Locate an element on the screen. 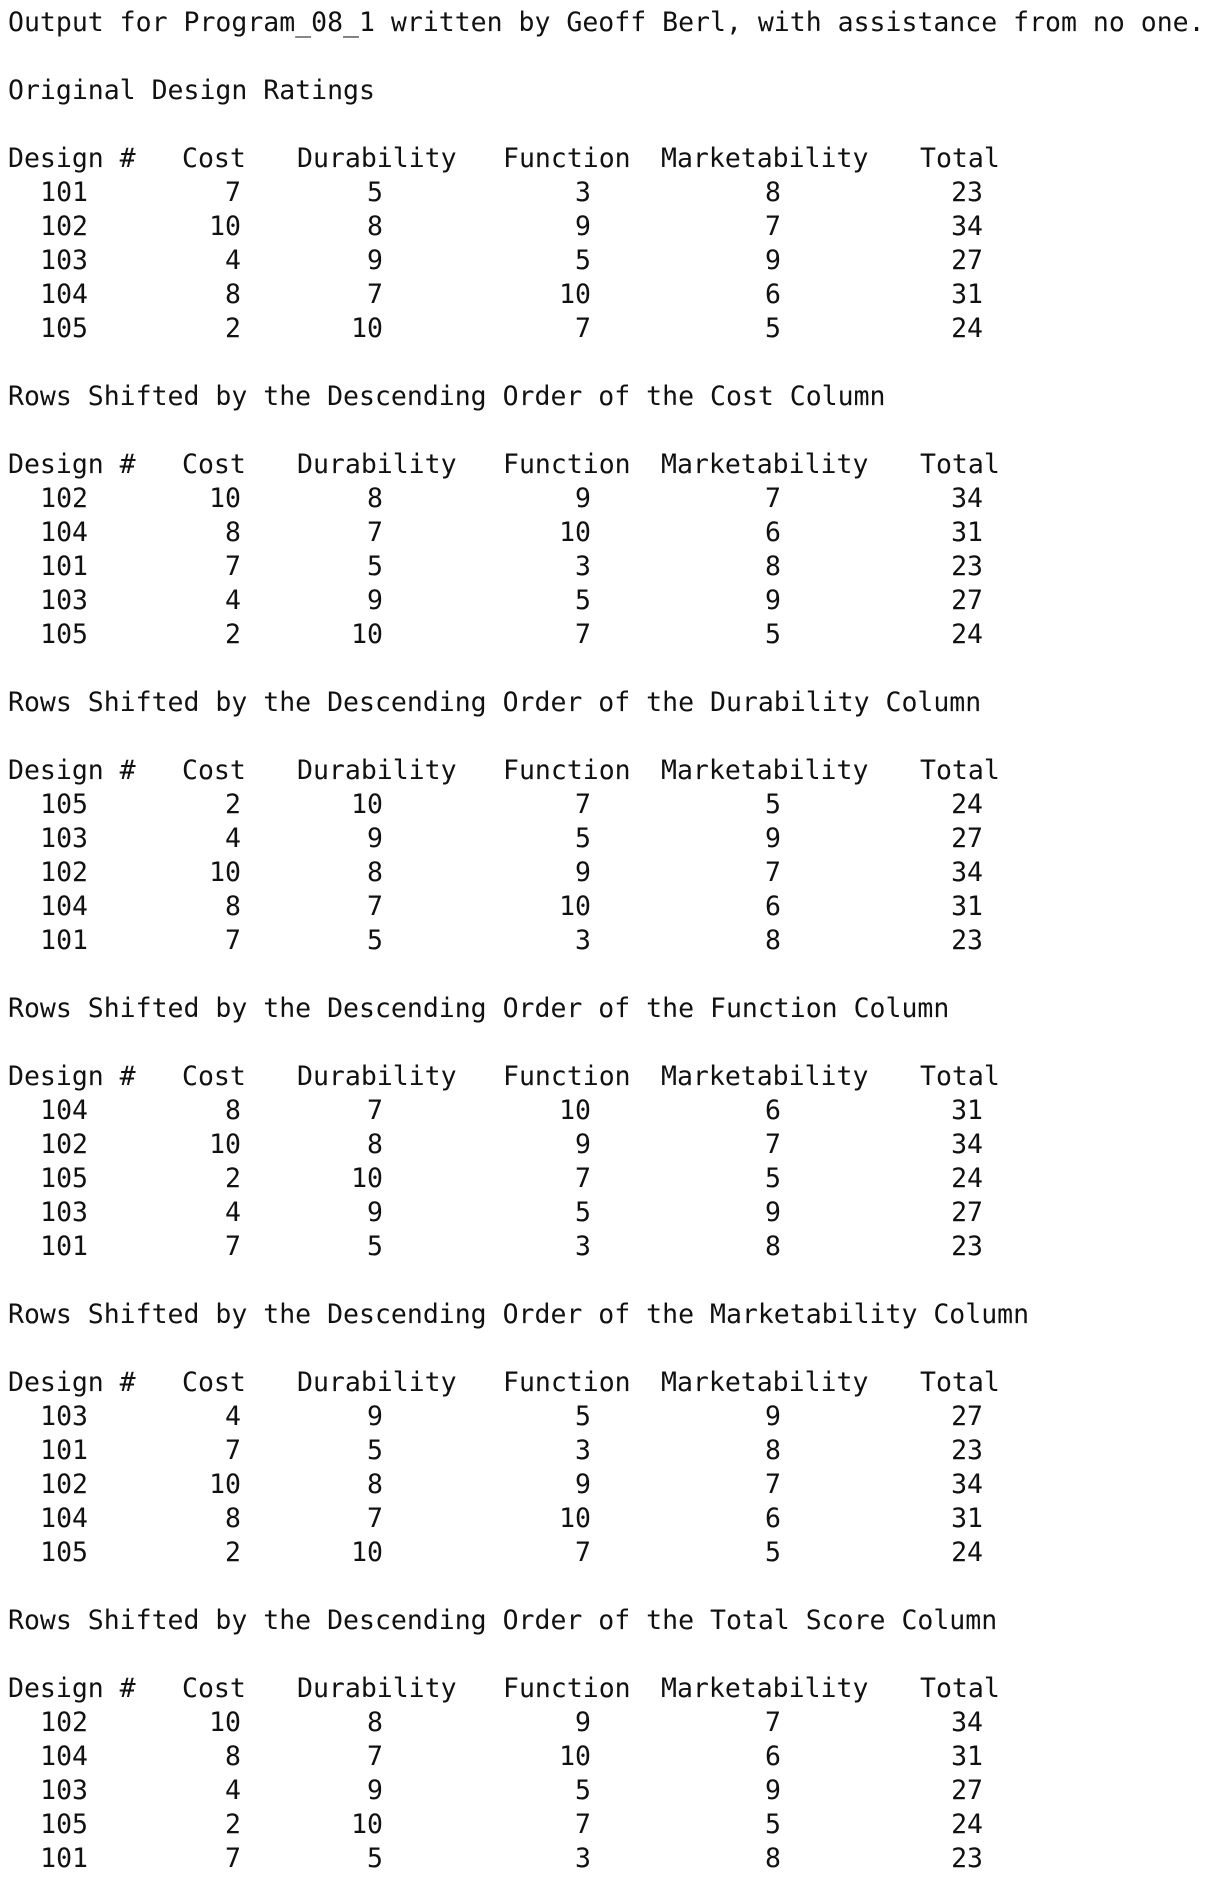 This screenshot has height=1886, width=1222. cell-design: 102 is located at coordinates (64, 1722).